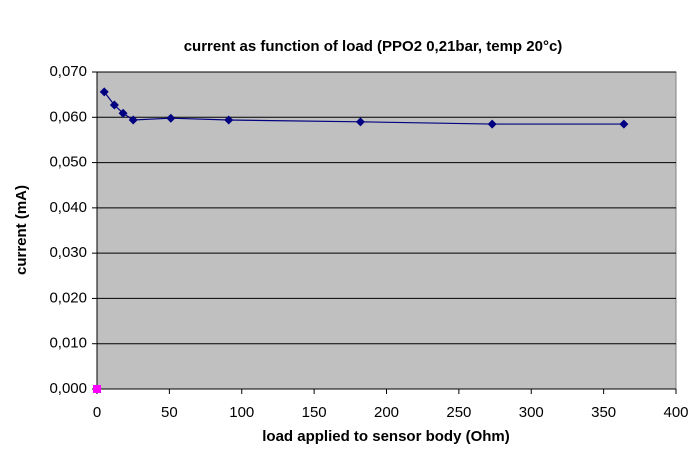  What do you see at coordinates (68, 71) in the screenshot?
I see `y-tick-label: 0,070` at bounding box center [68, 71].